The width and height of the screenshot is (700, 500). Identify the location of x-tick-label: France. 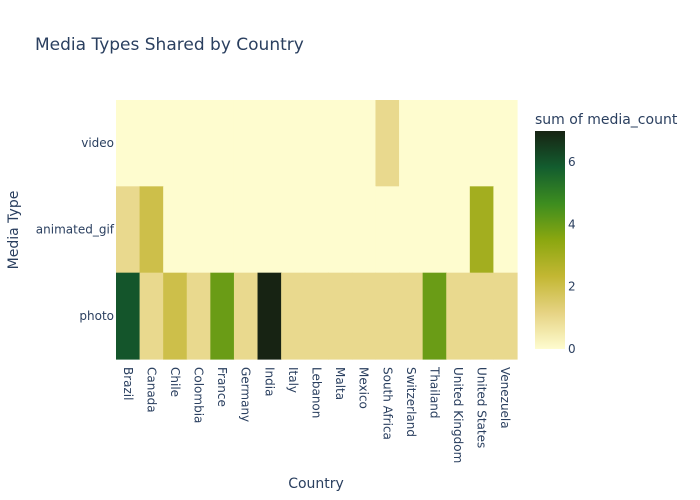
(222, 387).